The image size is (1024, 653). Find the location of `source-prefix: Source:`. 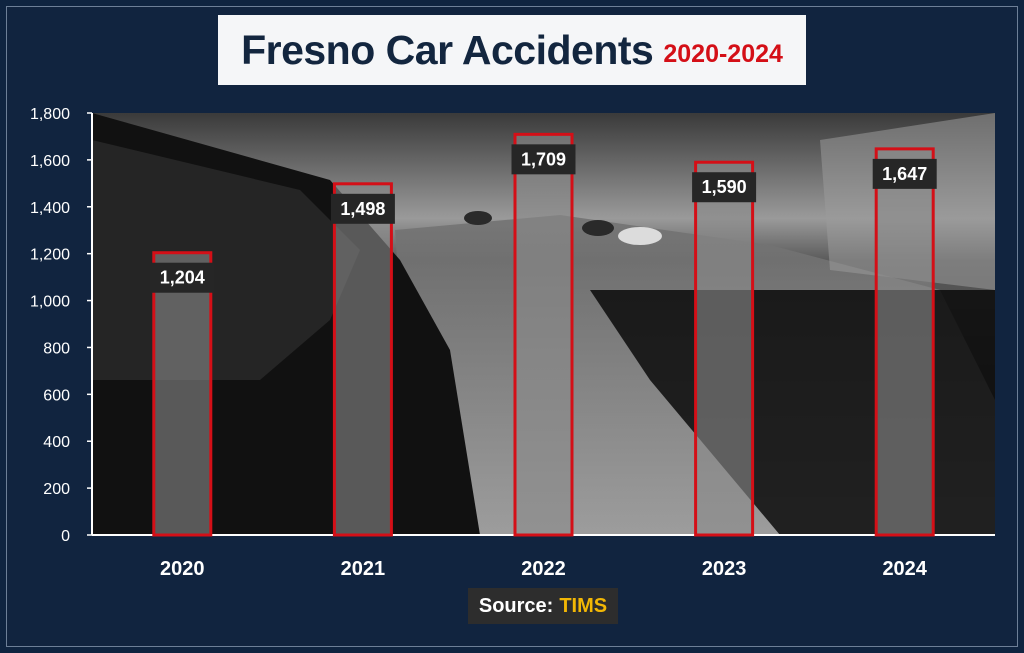

source-prefix: Source: is located at coordinates (516, 605).